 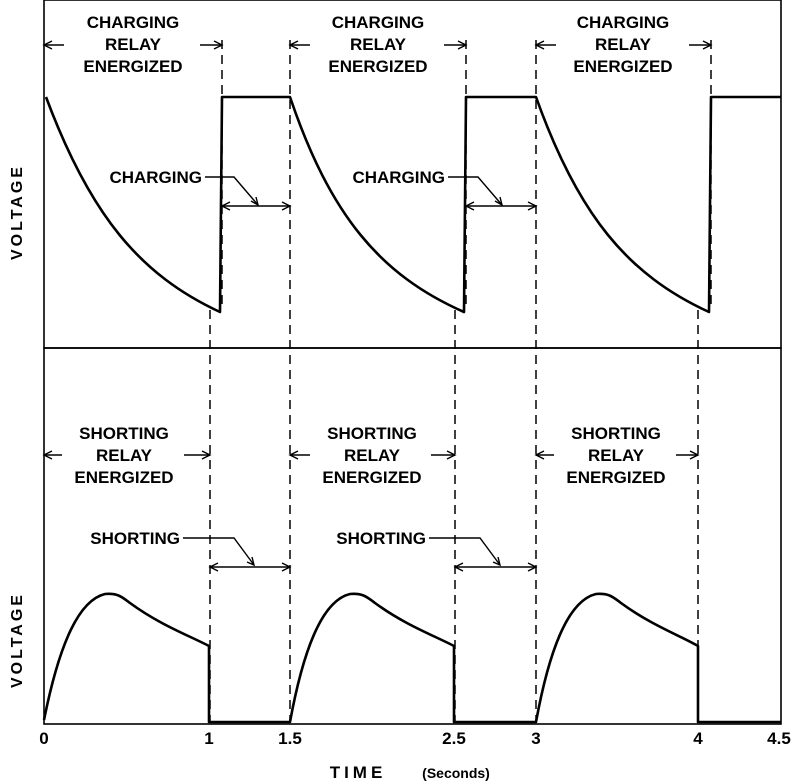 I want to click on x-tick-5: 4, so click(x=698, y=738).